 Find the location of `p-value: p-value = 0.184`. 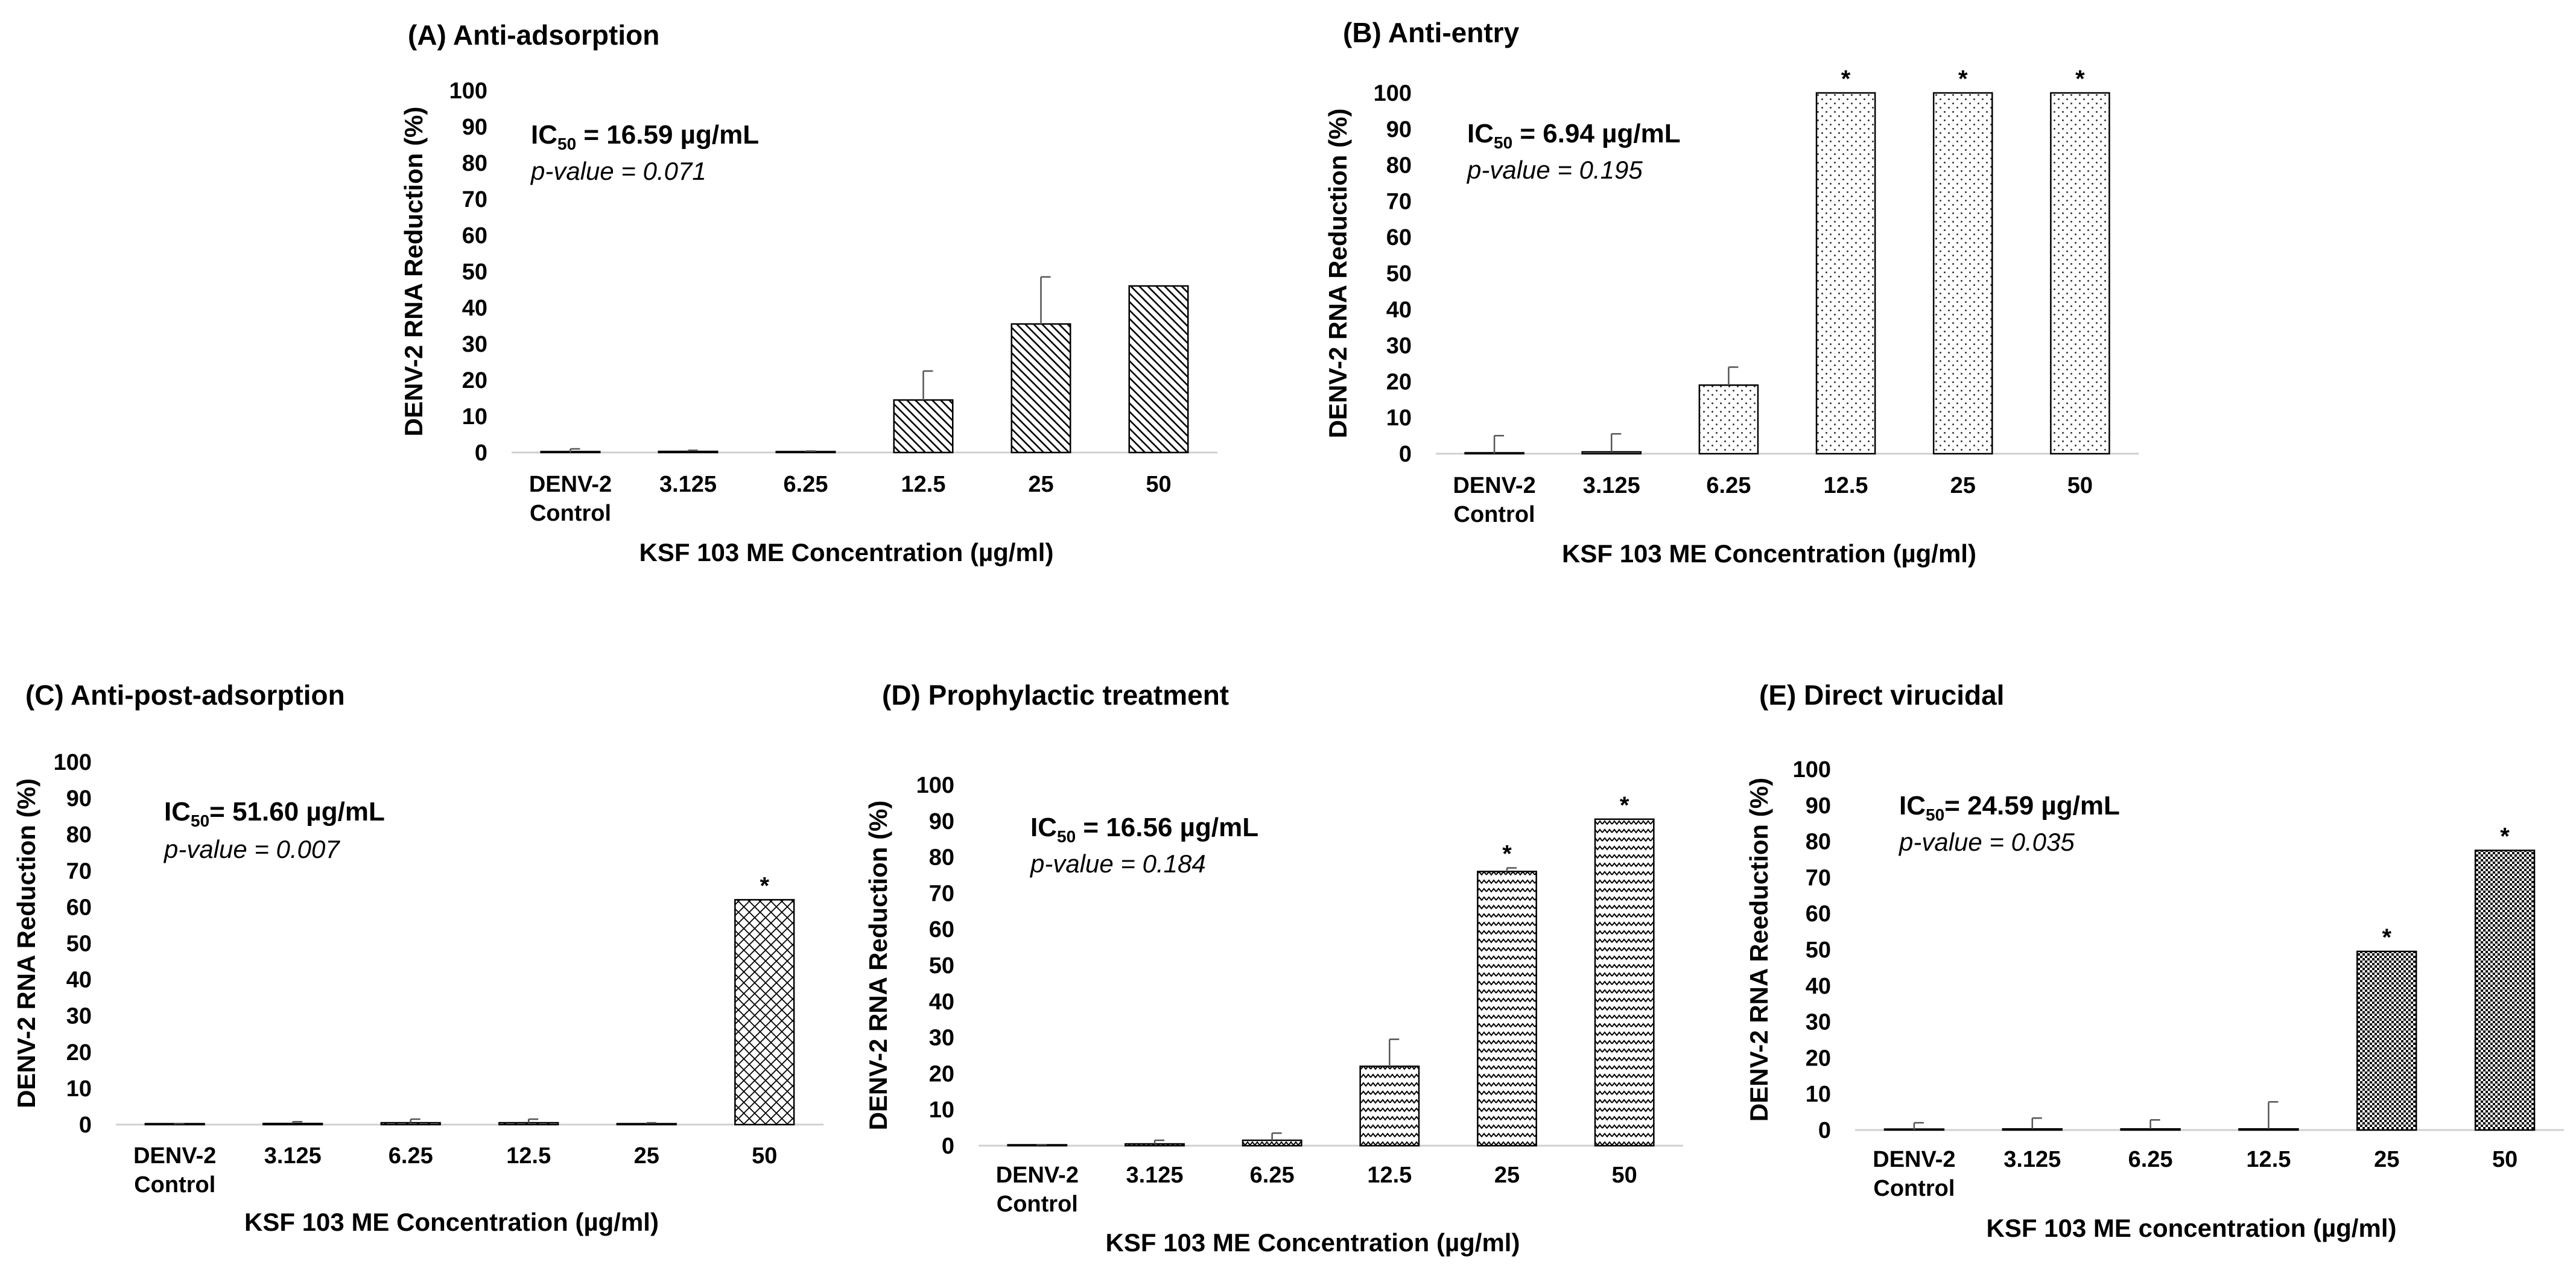

p-value: p-value = 0.184 is located at coordinates (1117, 863).